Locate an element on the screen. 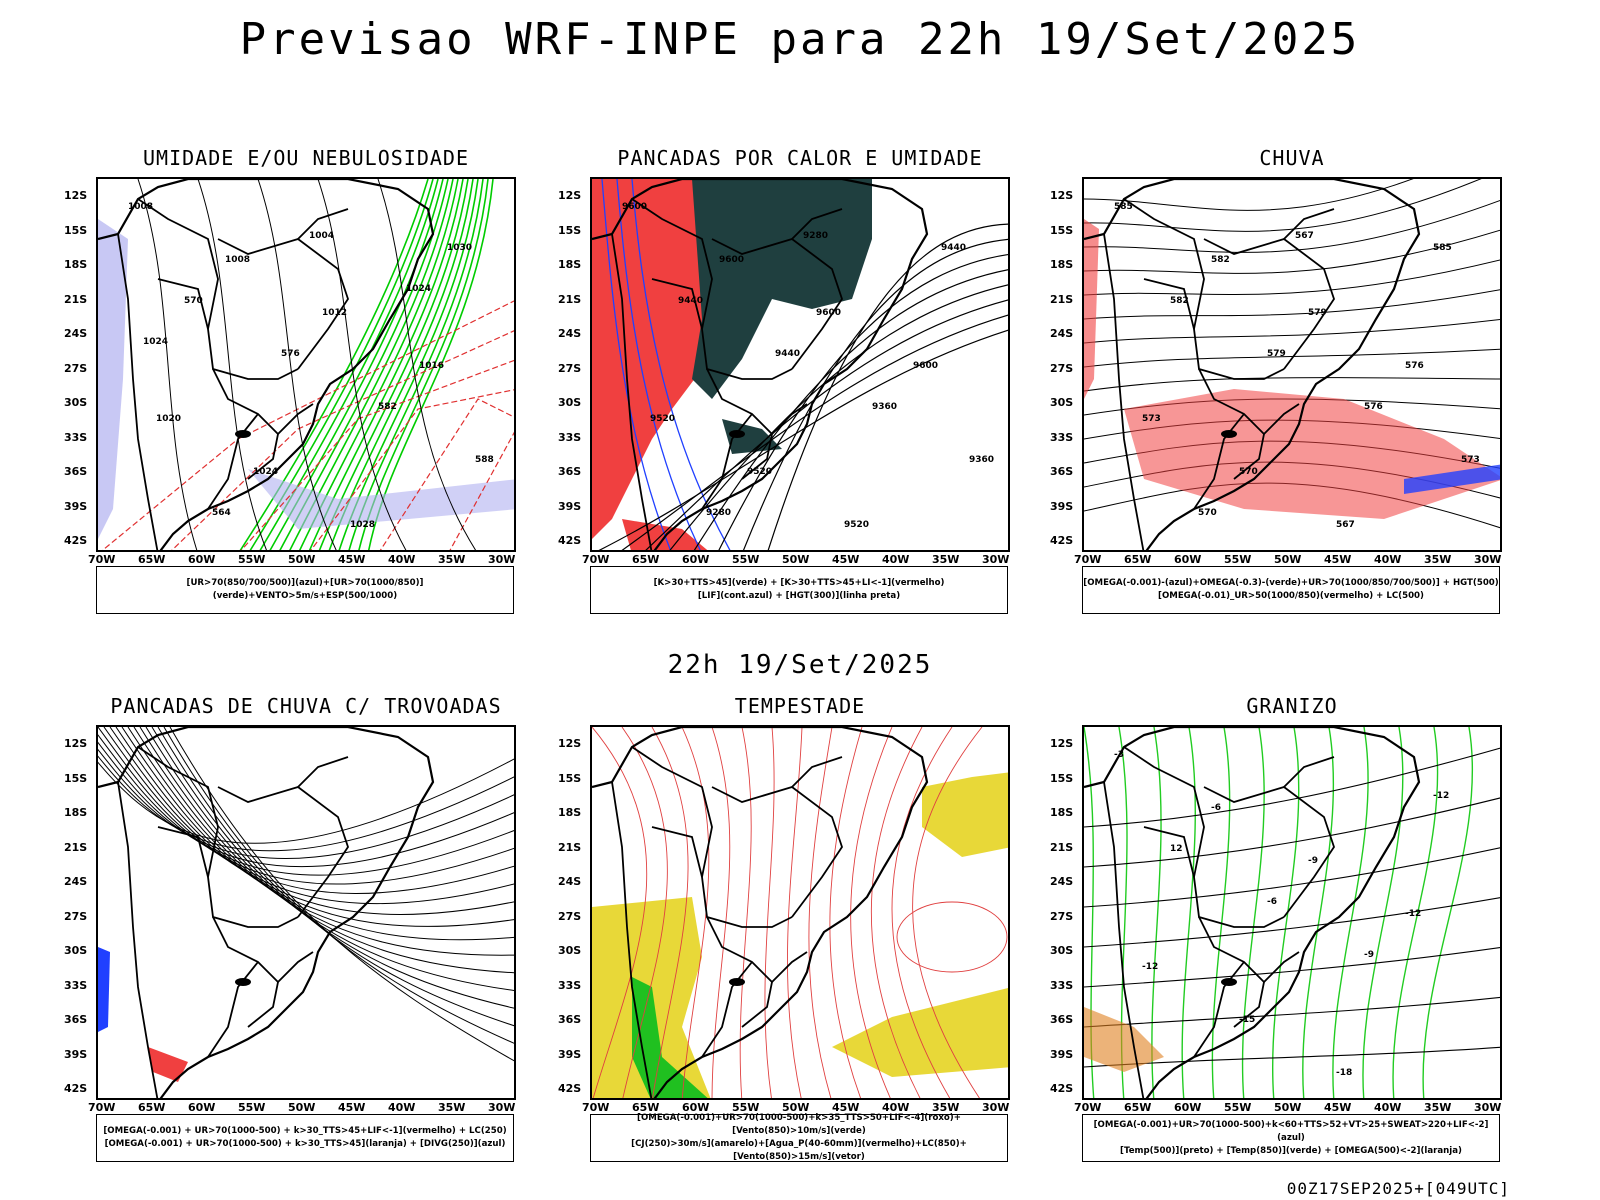 This screenshot has width=1600, height=1200. lake is located at coordinates (243, 982).